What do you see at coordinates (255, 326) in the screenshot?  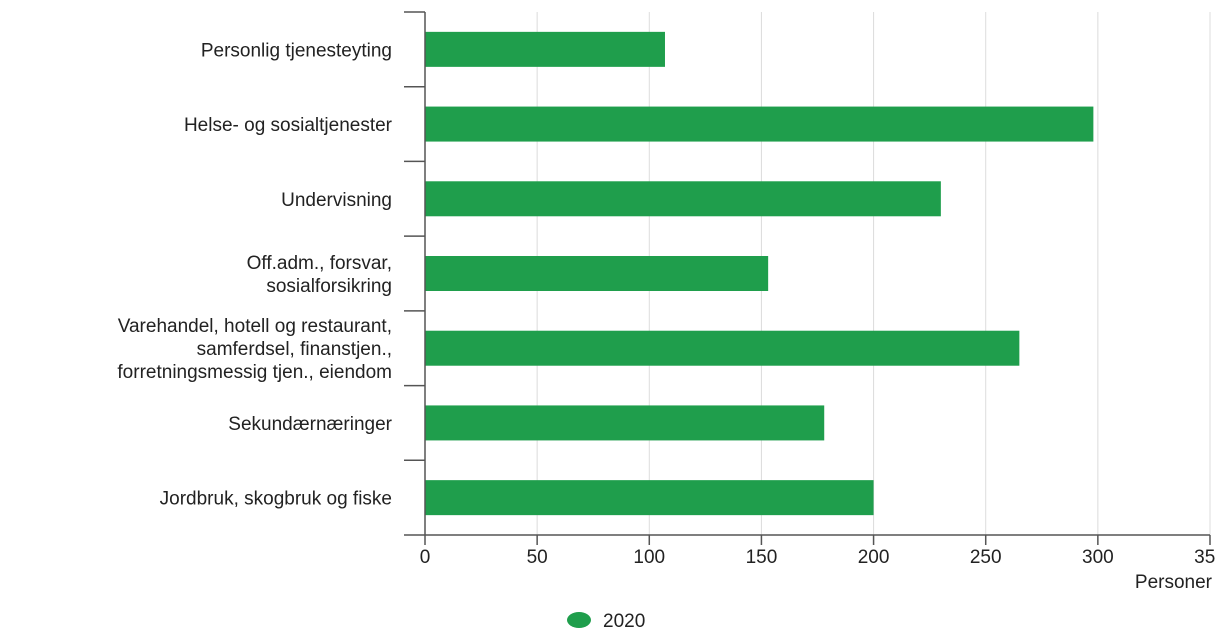 I see `category-label-line: Varehandel, hotell og restaurant,` at bounding box center [255, 326].